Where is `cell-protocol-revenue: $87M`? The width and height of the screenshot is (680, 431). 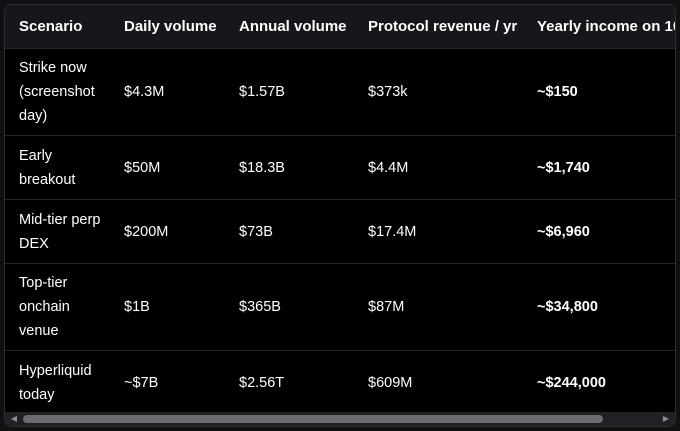 cell-protocol-revenue: $87M is located at coordinates (438, 307).